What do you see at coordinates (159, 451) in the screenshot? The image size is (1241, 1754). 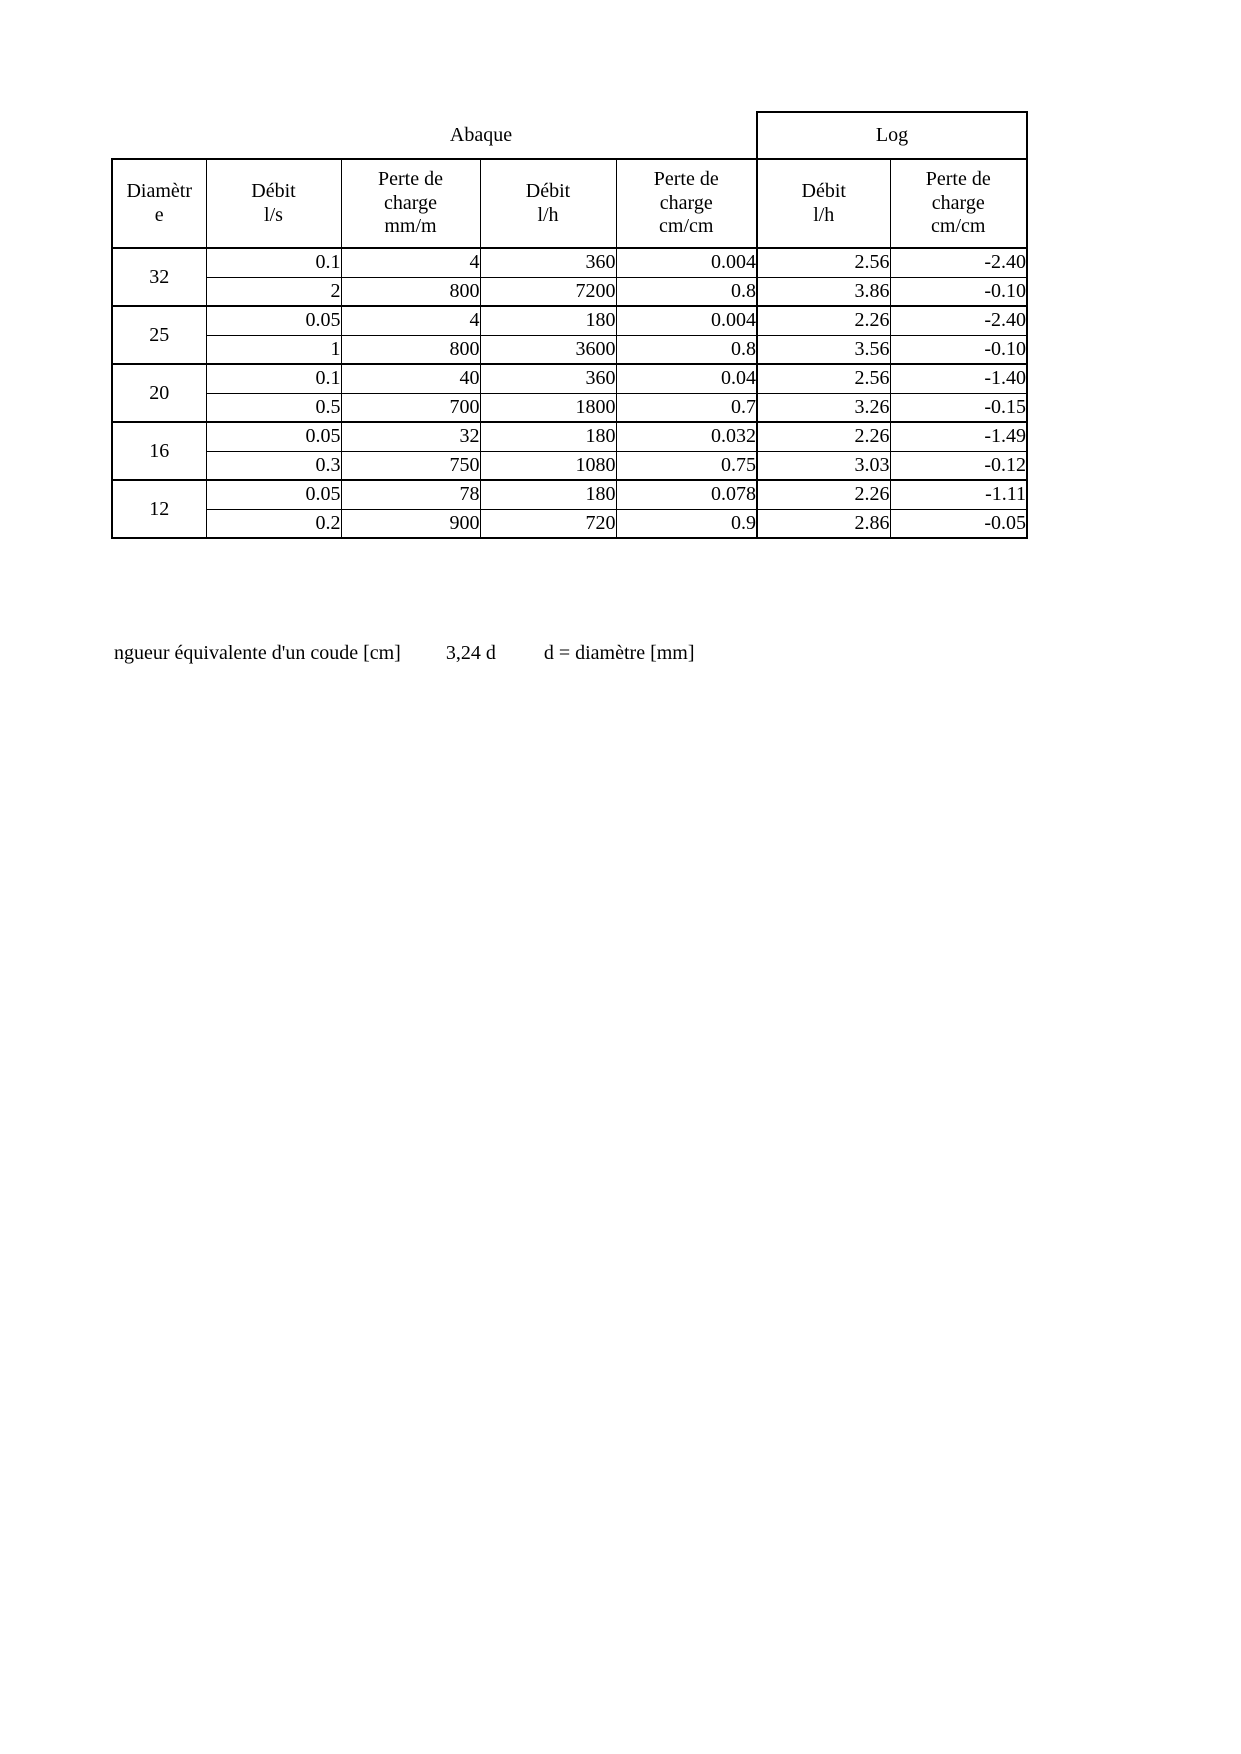 I see `cell-diameter: 16` at bounding box center [159, 451].